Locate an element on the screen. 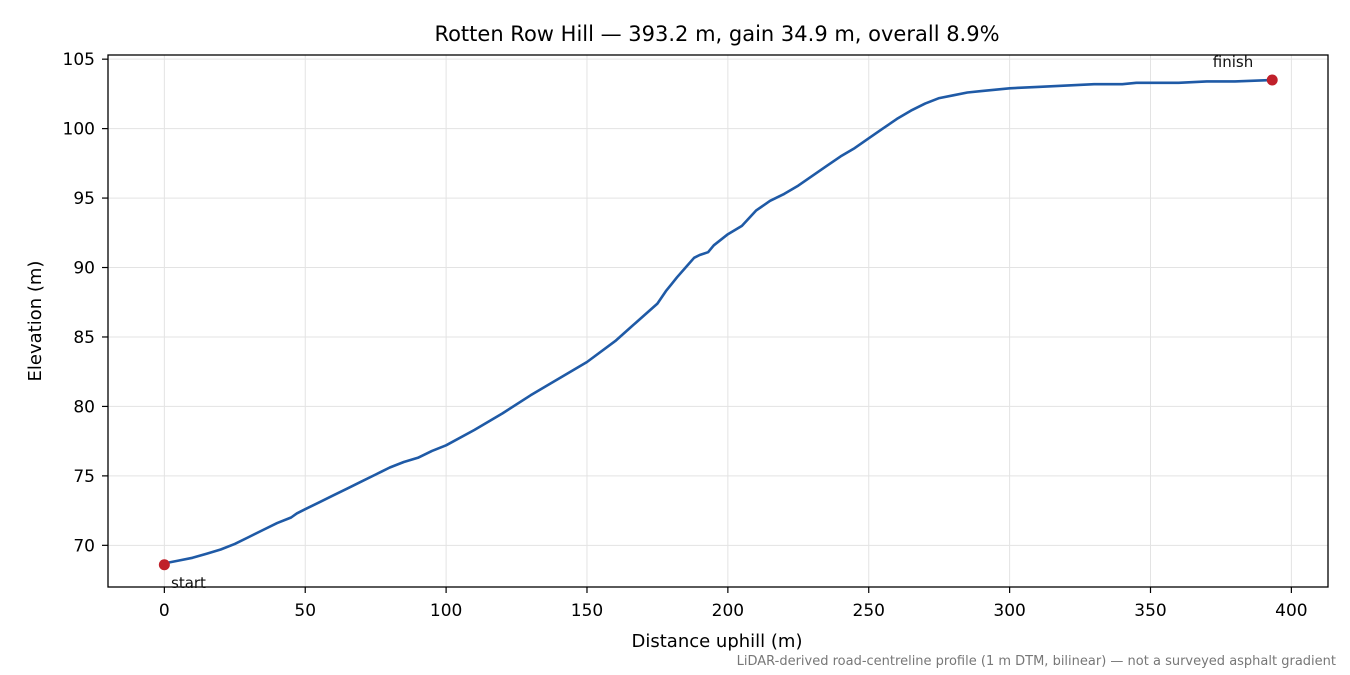 The width and height of the screenshot is (1350, 675). finish-annotation: finish is located at coordinates (1233, 62).